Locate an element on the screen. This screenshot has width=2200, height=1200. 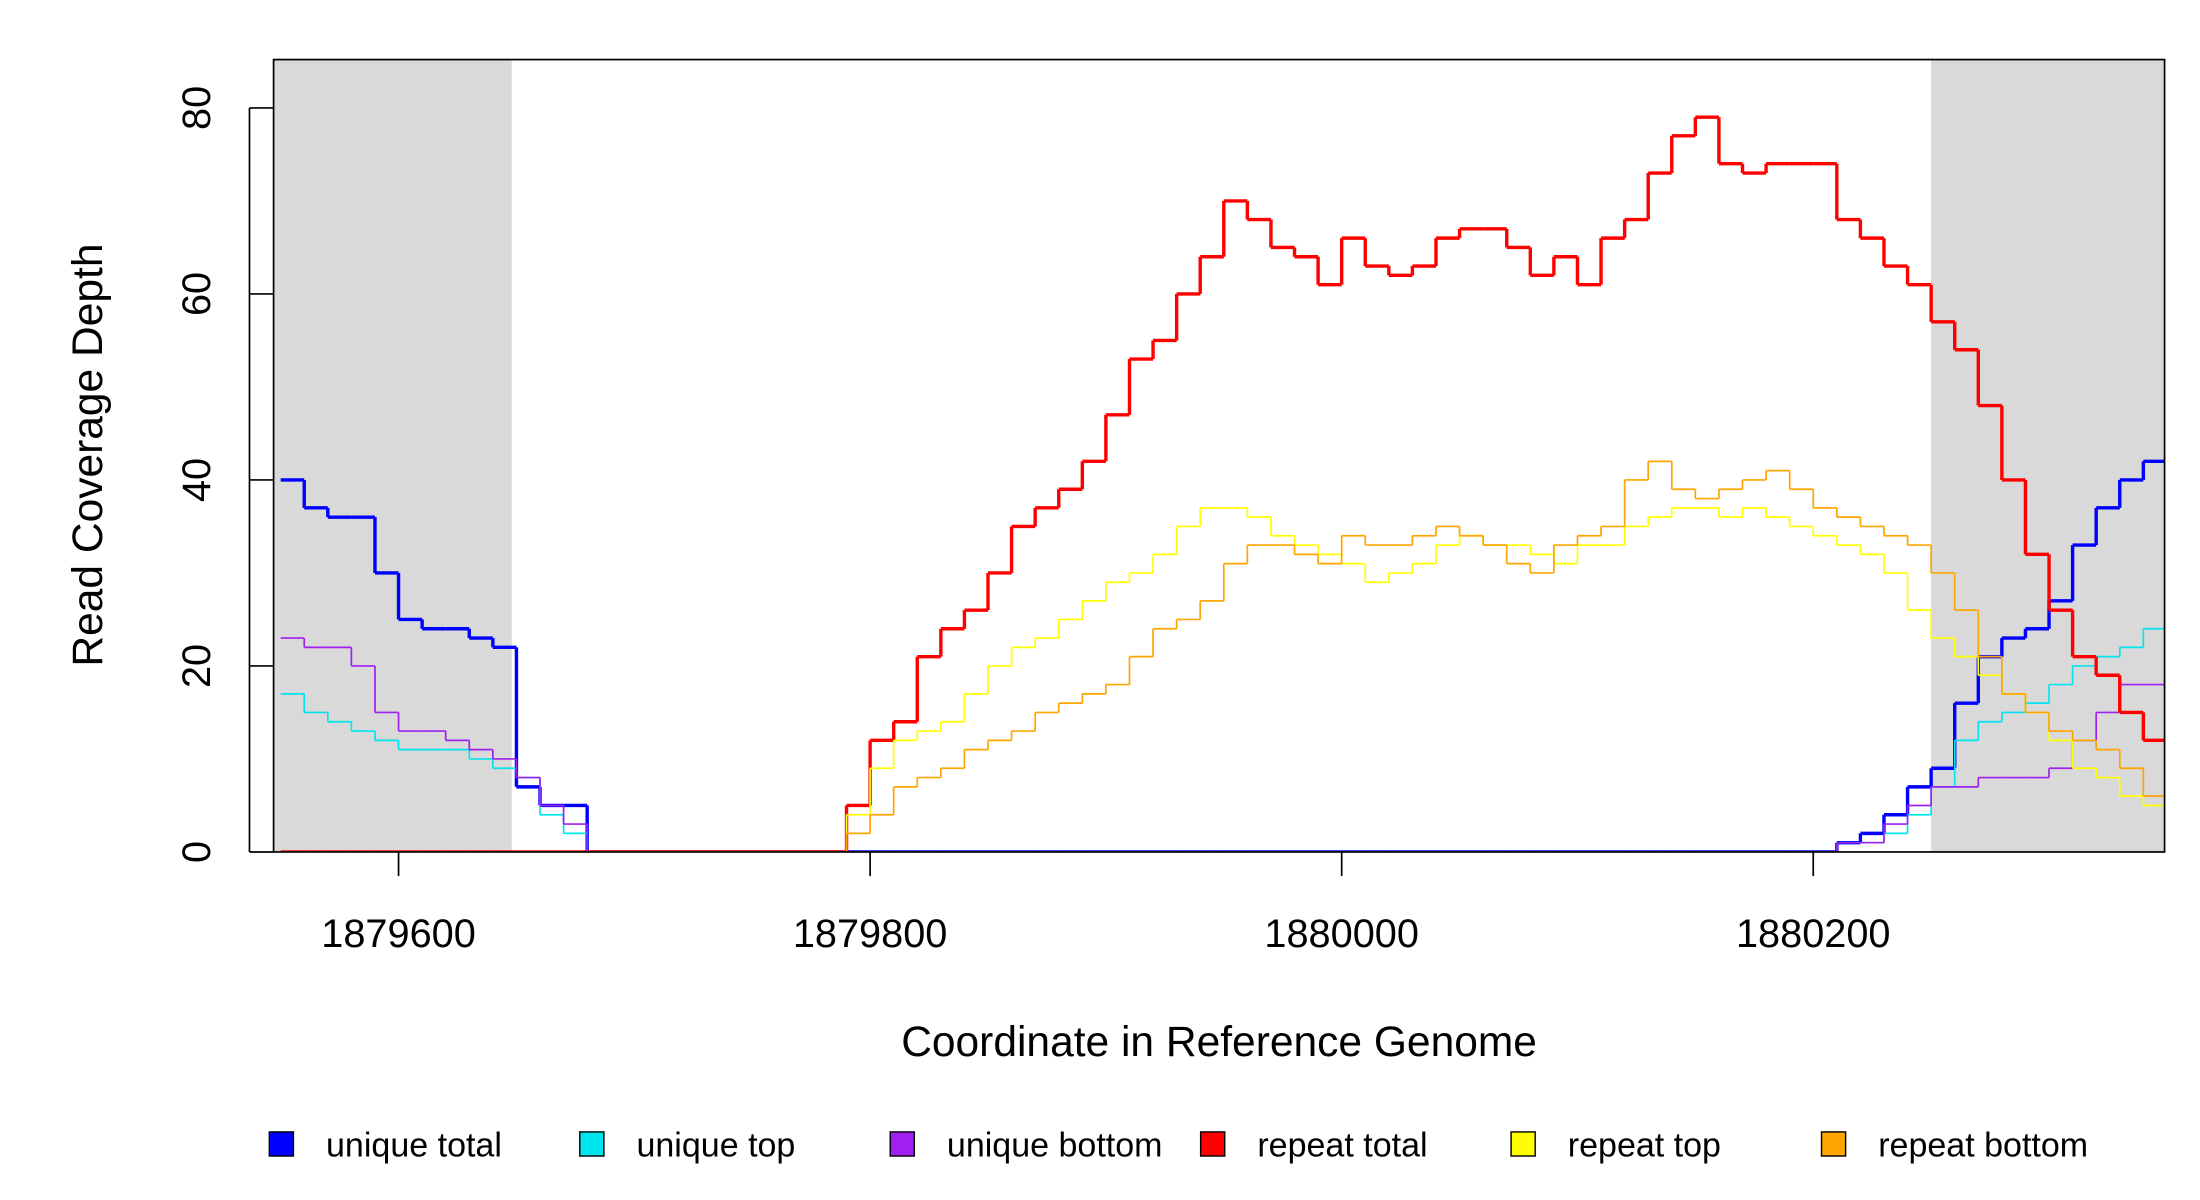
x-tick-label: 1880200 is located at coordinates (1813, 934).